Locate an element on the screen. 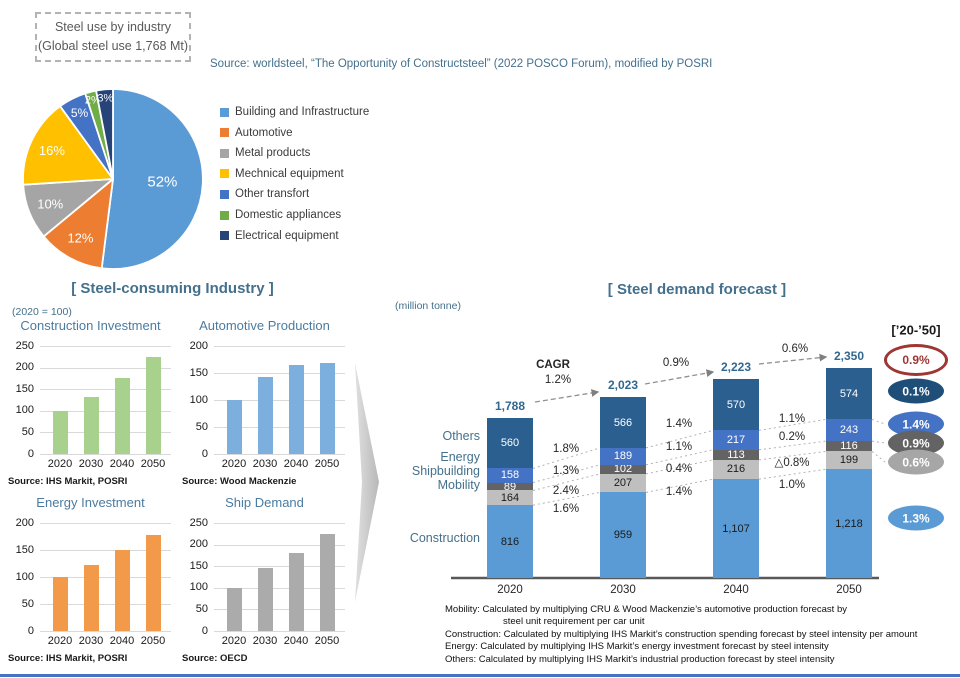 The width and height of the screenshot is (960, 678). pie-slice-label: 5% is located at coordinates (80, 113).